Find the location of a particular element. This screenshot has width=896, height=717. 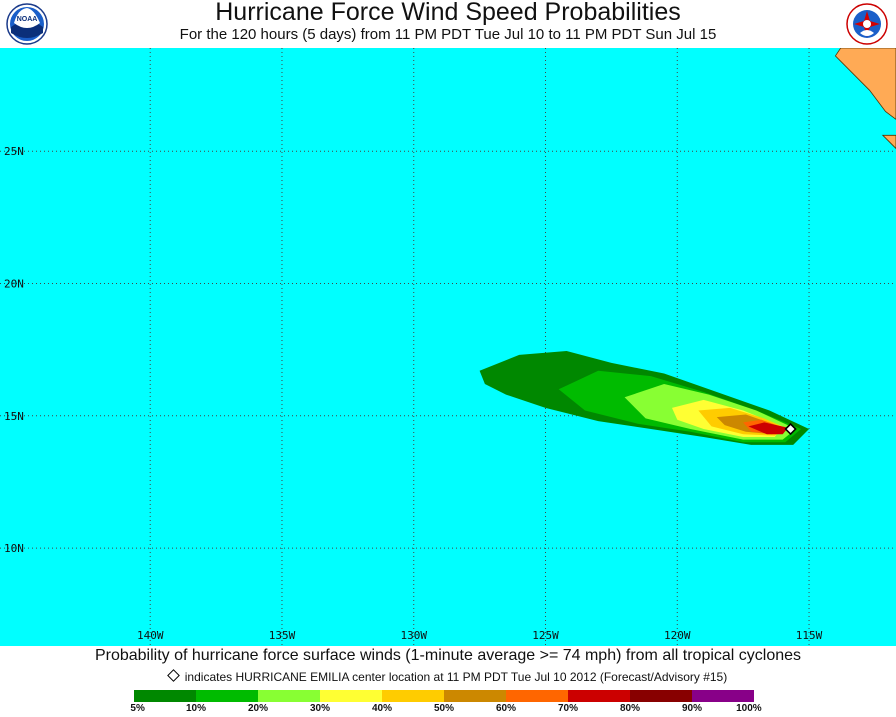

latitude-label: 10N is located at coordinates (14, 548).